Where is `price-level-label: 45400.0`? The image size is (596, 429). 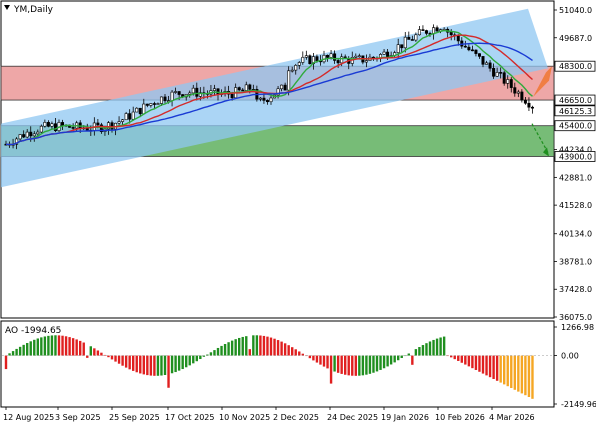 price-level-label: 45400.0 is located at coordinates (575, 126).